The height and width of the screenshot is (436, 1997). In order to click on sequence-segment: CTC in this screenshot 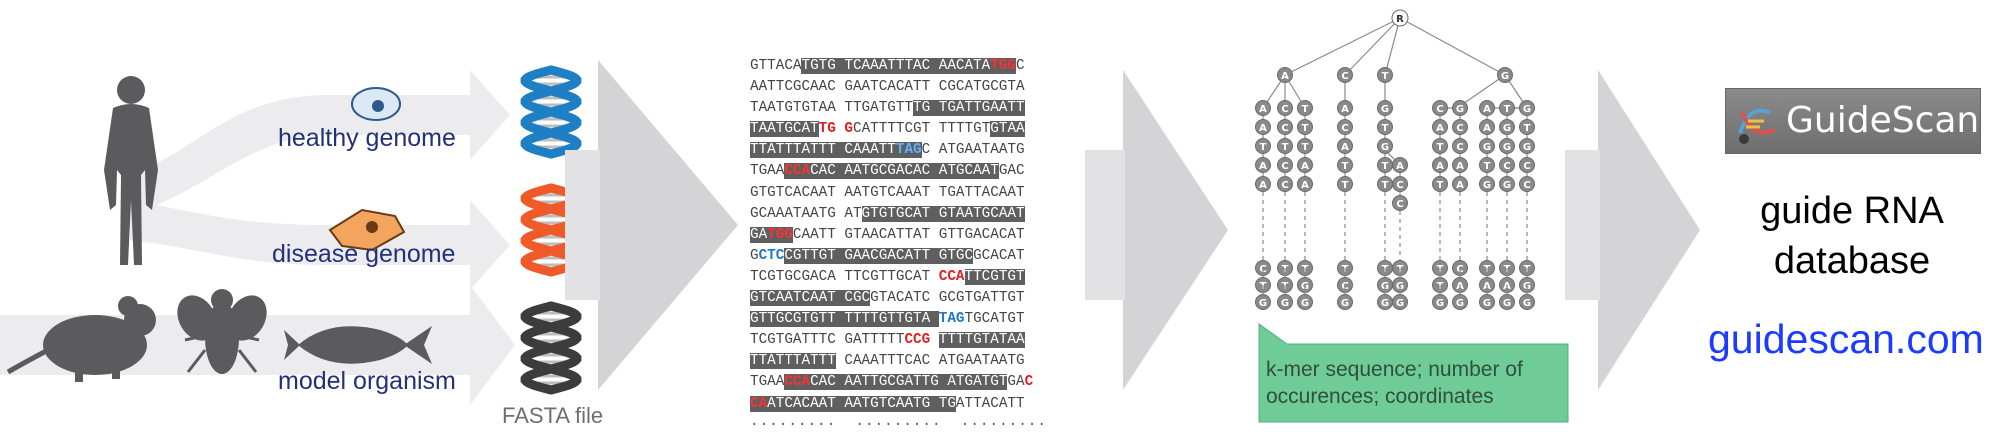, I will do `click(771, 255)`.